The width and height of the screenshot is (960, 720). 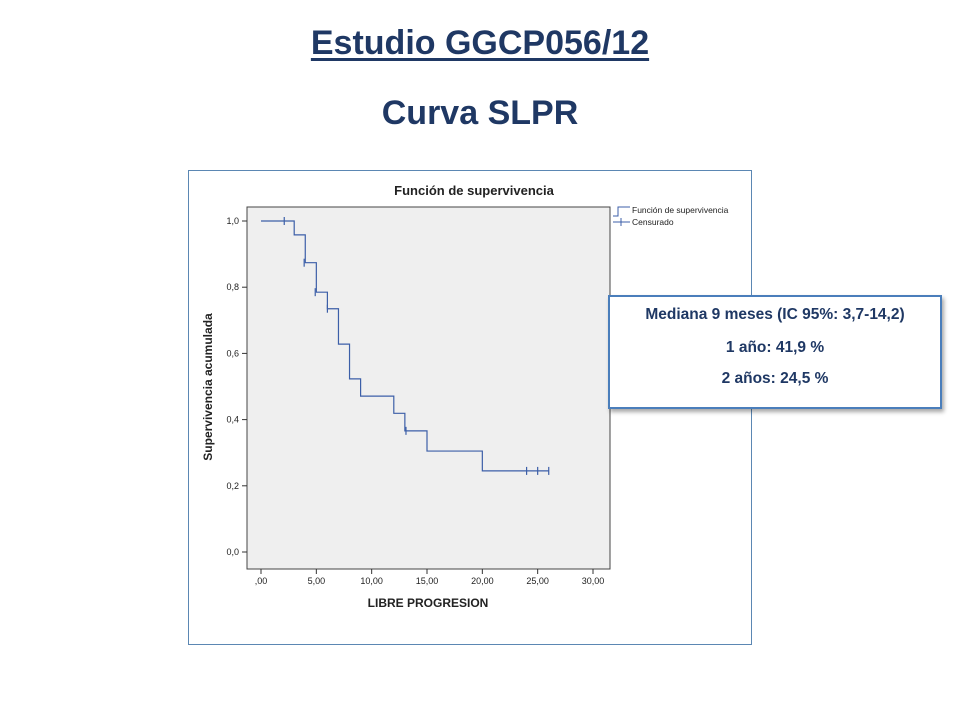 What do you see at coordinates (537, 581) in the screenshot?
I see `x-tick-label: 25,00` at bounding box center [537, 581].